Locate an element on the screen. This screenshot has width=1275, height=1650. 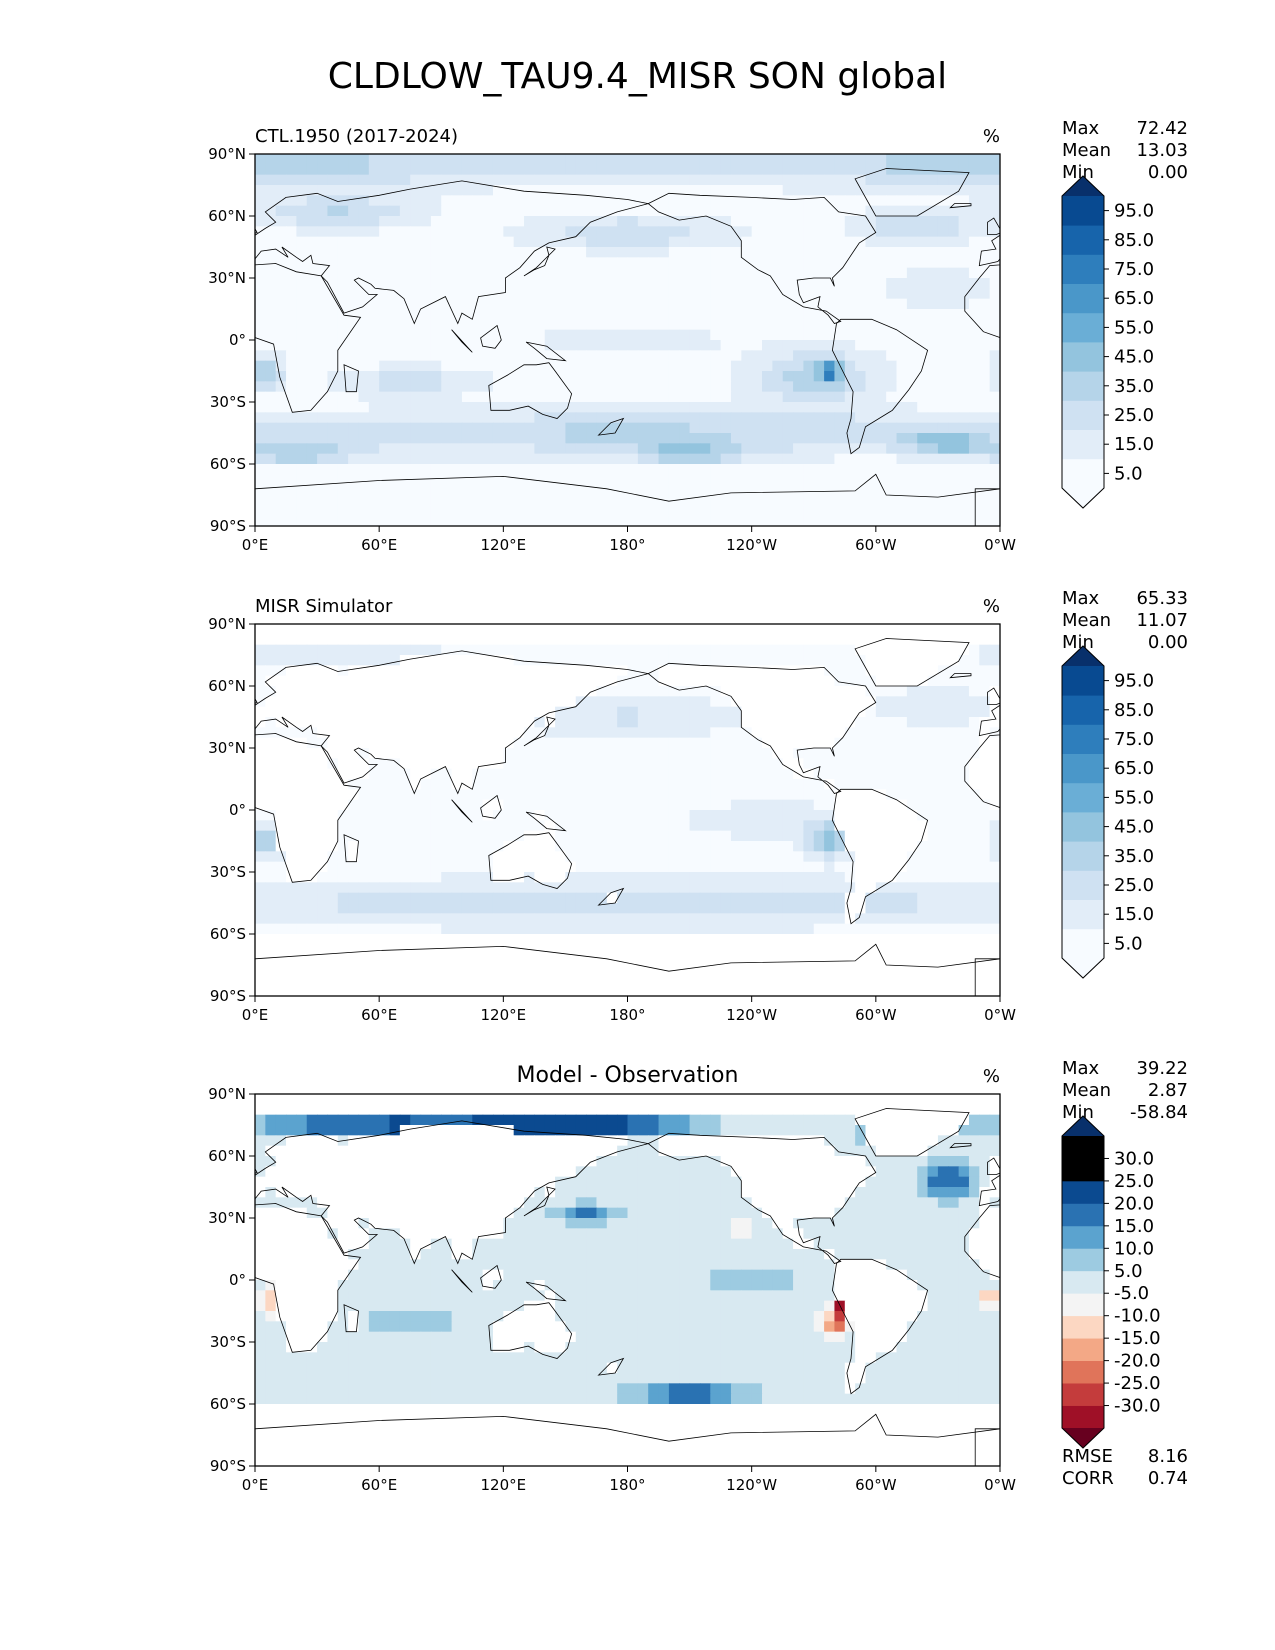
lat-tick-label: 0° is located at coordinates (237, 340).